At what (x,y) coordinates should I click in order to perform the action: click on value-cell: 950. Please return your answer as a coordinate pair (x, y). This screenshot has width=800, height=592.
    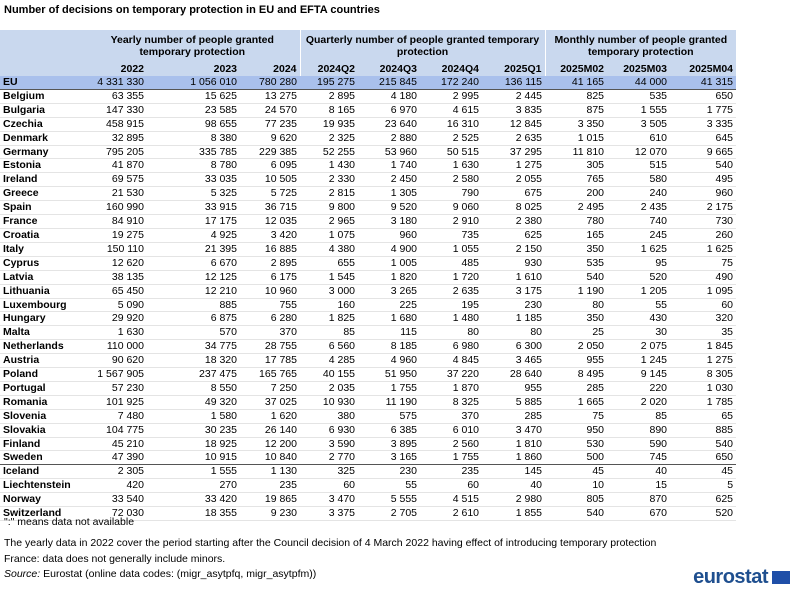
    Looking at the image, I should click on (576, 430).